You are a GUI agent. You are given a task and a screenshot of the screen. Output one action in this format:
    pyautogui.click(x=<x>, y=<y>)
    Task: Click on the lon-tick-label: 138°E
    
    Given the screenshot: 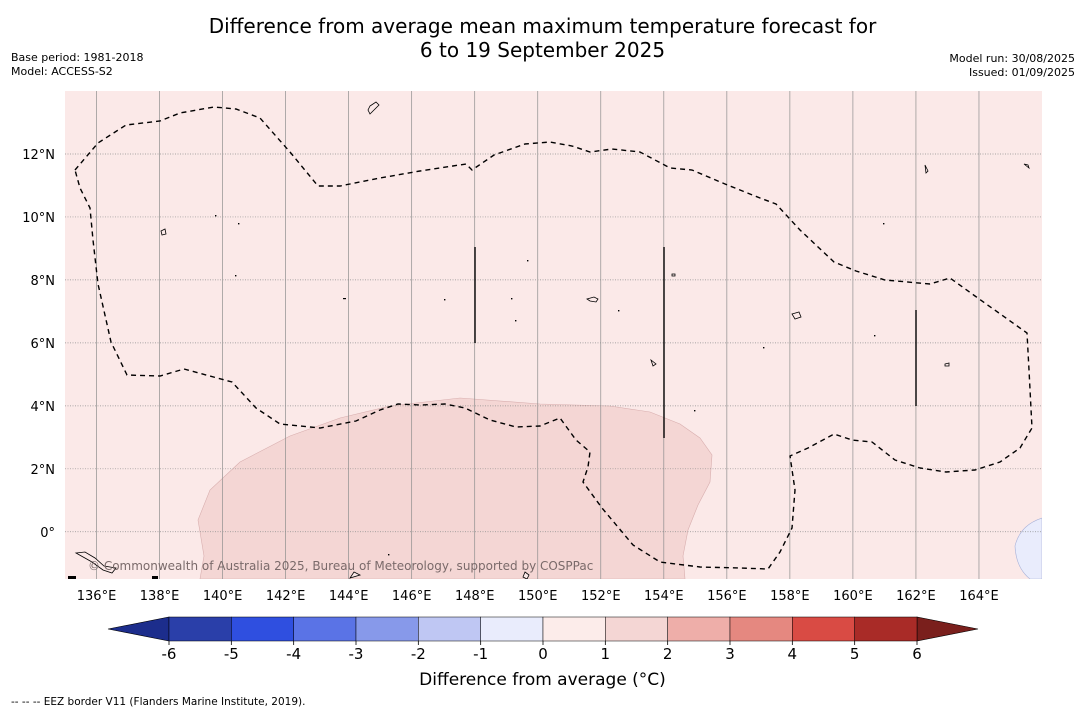 What is the action you would take?
    pyautogui.click(x=160, y=596)
    